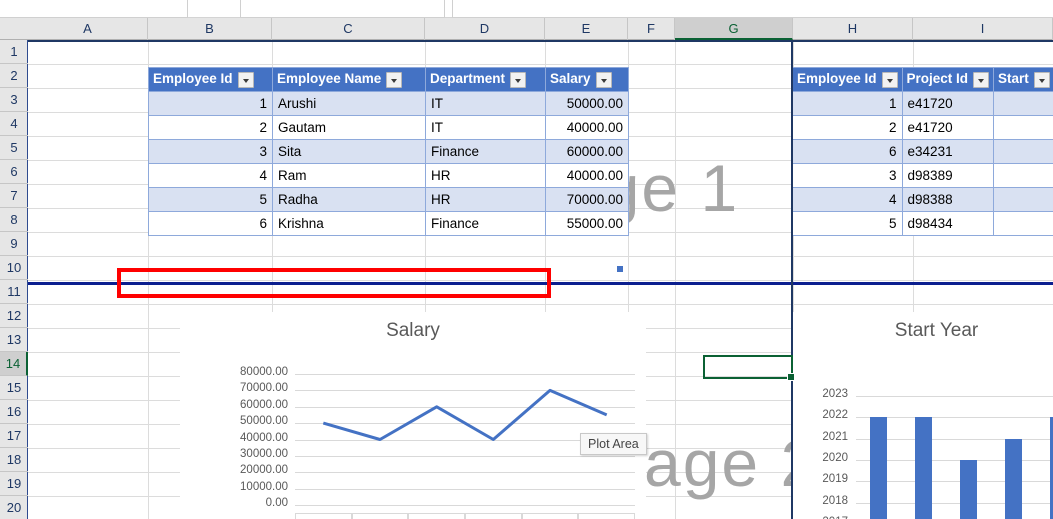  I want to click on table-row: 1 e41720, so click(922, 103).